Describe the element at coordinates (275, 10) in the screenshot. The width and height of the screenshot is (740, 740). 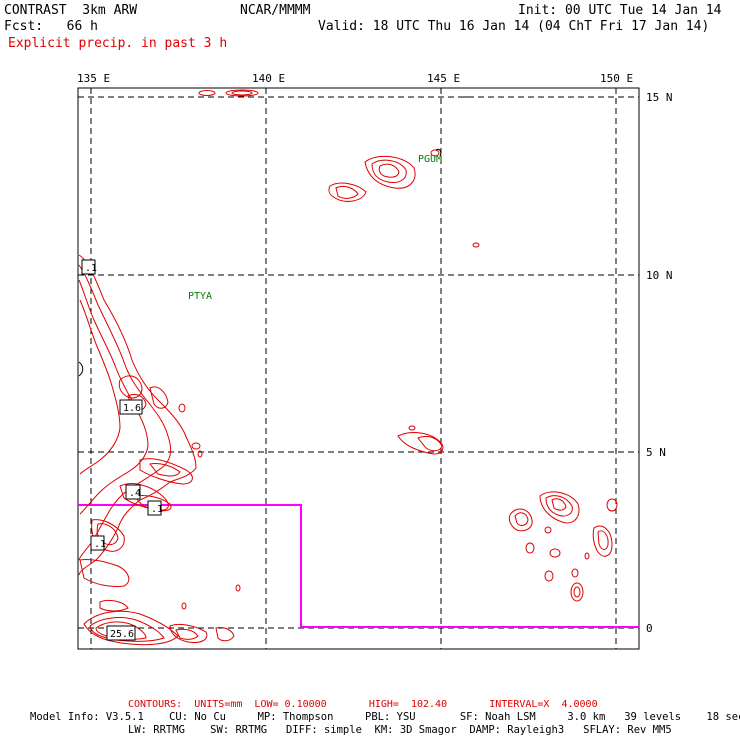
I see `organization: NCAR/MMMM` at that location.